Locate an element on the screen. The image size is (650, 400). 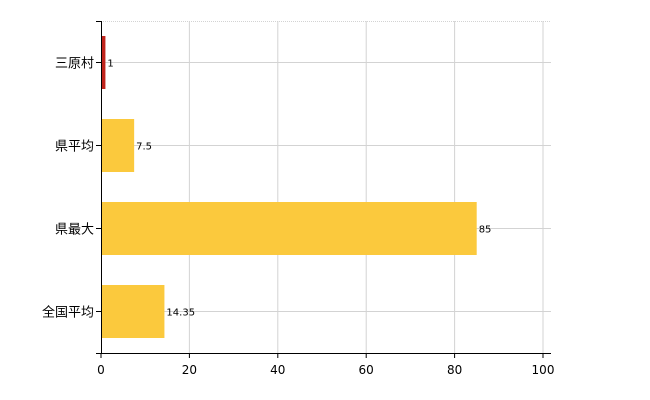
category-label-県平均: 県平均 is located at coordinates (74, 147).